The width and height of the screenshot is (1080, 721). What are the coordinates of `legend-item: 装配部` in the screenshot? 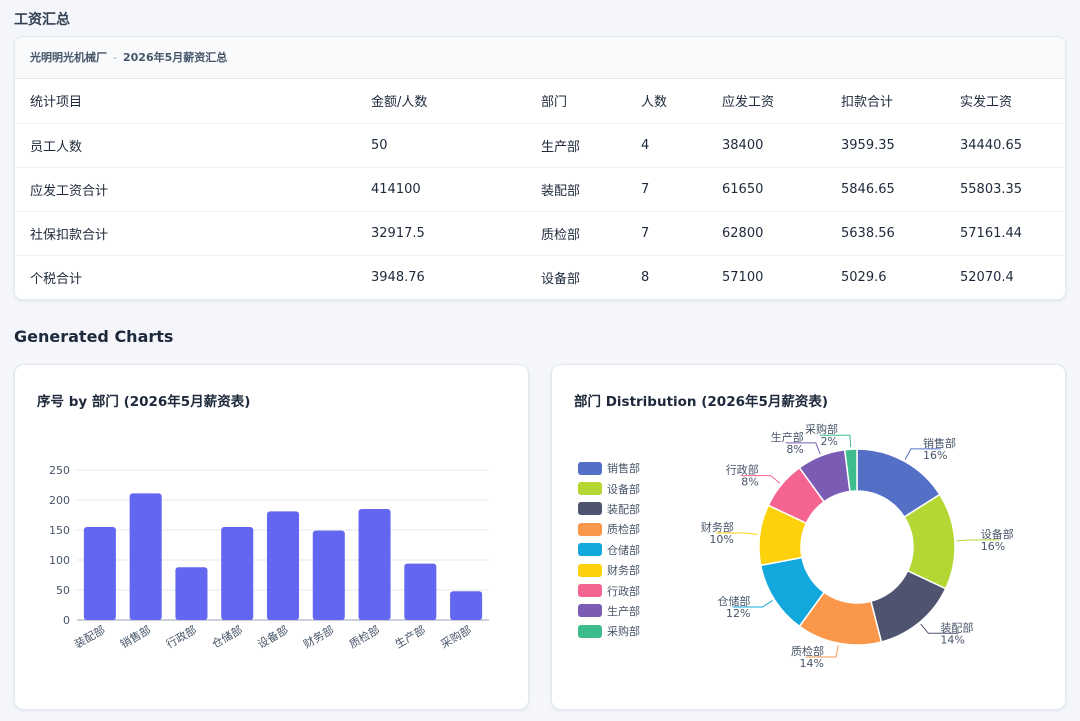 It's located at (638, 509).